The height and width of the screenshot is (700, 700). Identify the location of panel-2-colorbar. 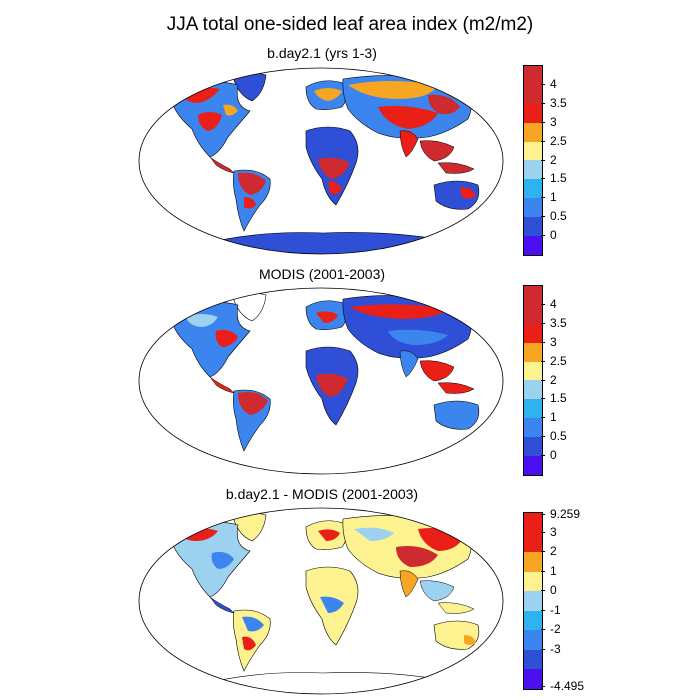
(533, 380).